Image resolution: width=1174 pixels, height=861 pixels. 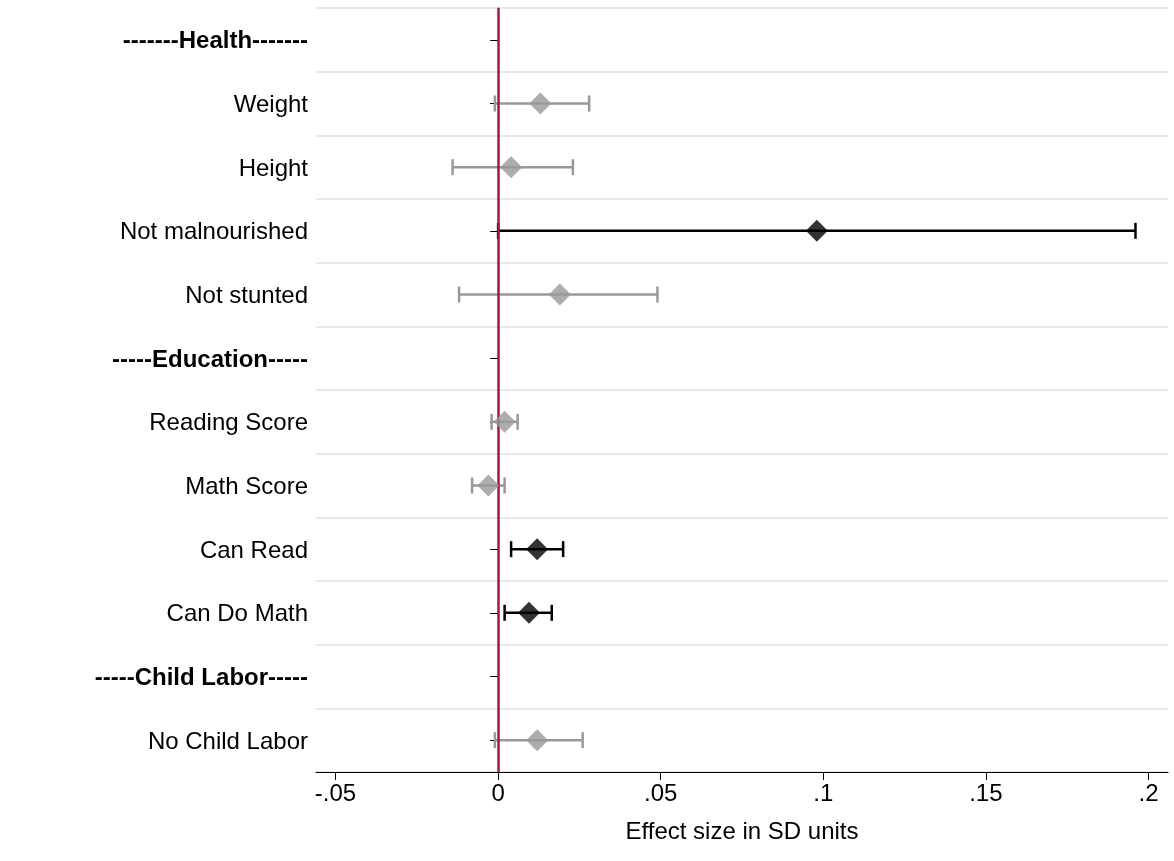 I want to click on y-tick-label: Can Read, so click(x=253, y=549).